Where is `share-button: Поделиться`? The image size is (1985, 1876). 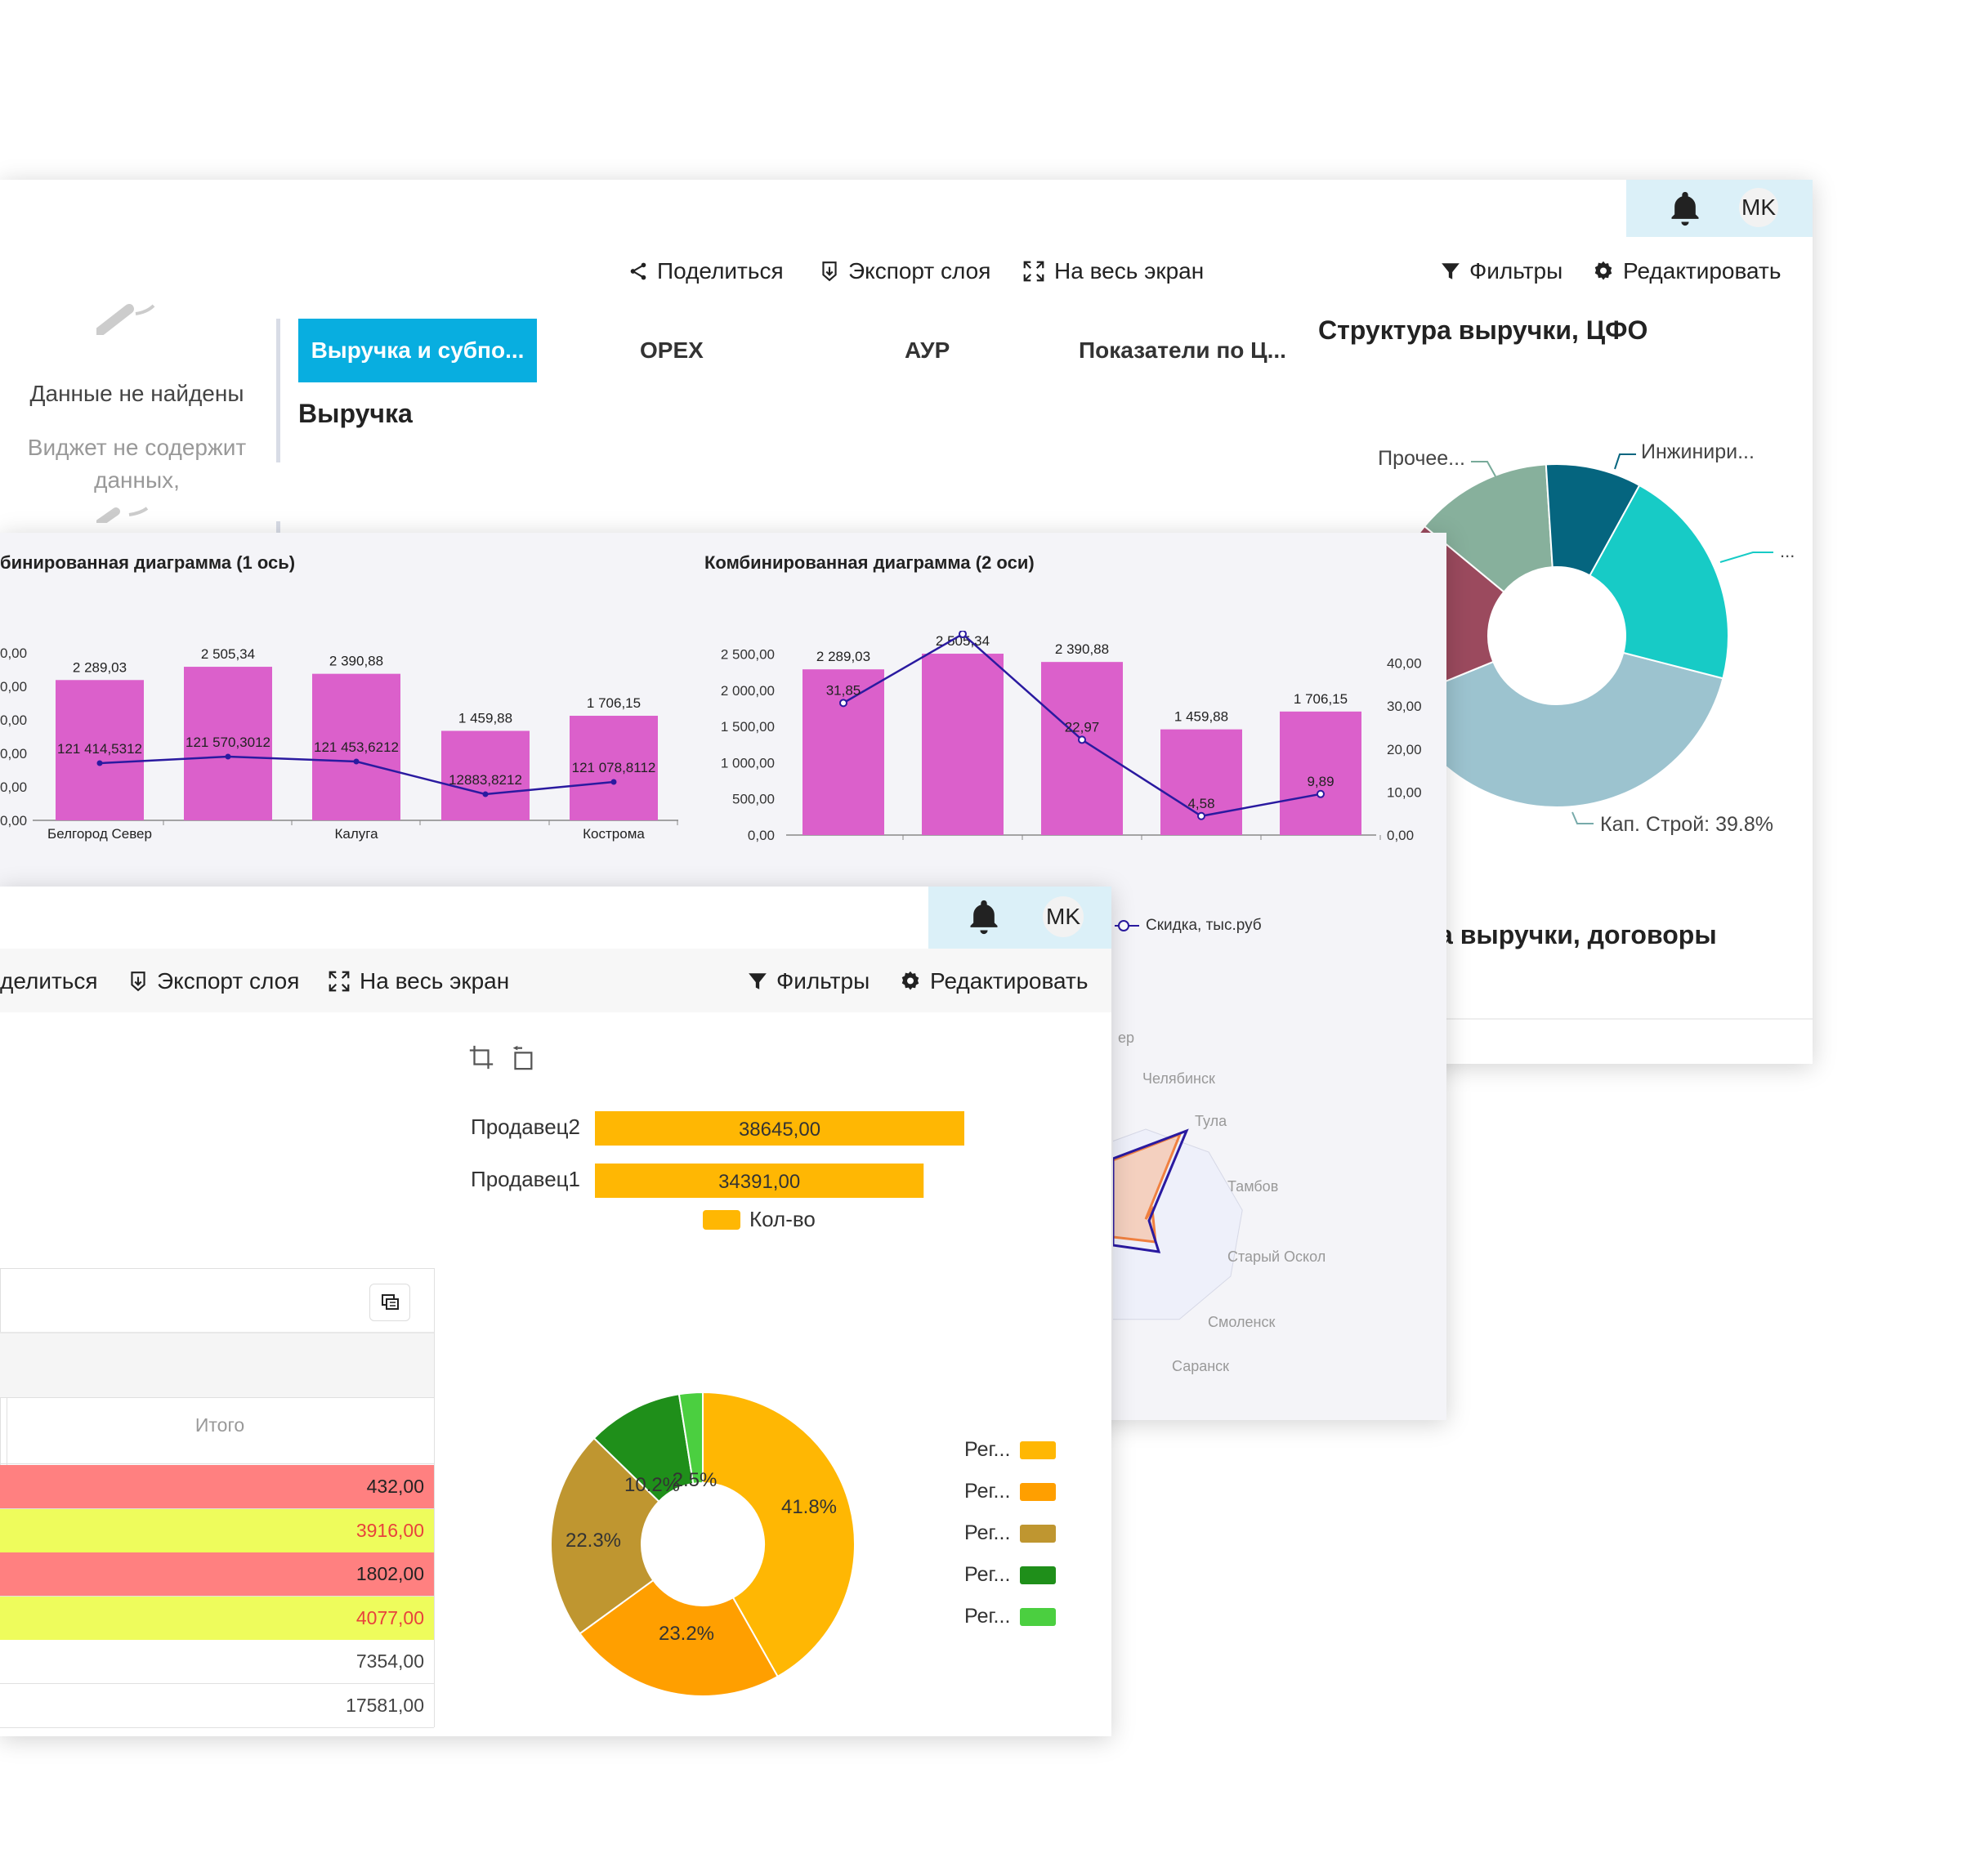 share-button: Поделиться is located at coordinates (706, 271).